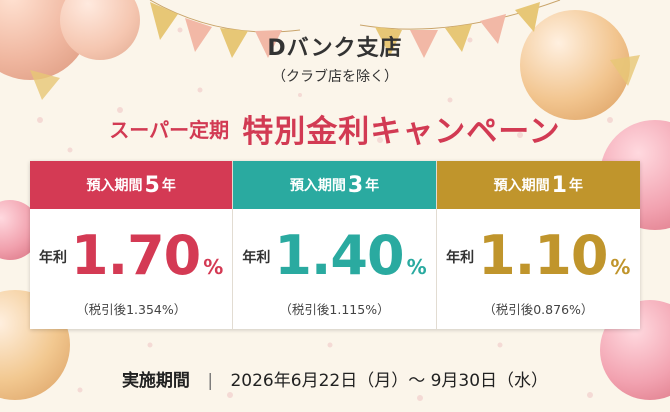 The image size is (670, 412). I want to click on campaign-period: 実施期間 | 2026年6月22日（月）〜 9月30日（水）, so click(335, 378).